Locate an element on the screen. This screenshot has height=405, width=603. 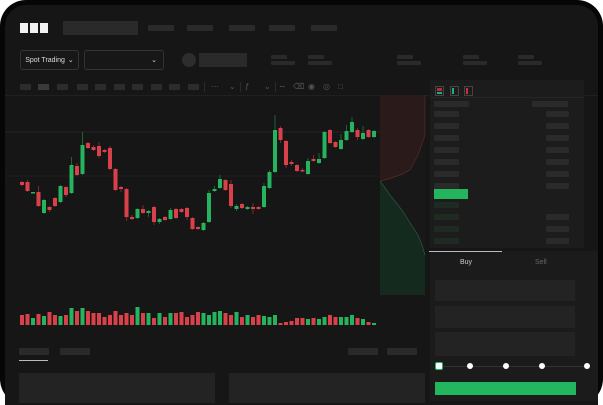
ruler-icon: ⌫ is located at coordinates (299, 86).